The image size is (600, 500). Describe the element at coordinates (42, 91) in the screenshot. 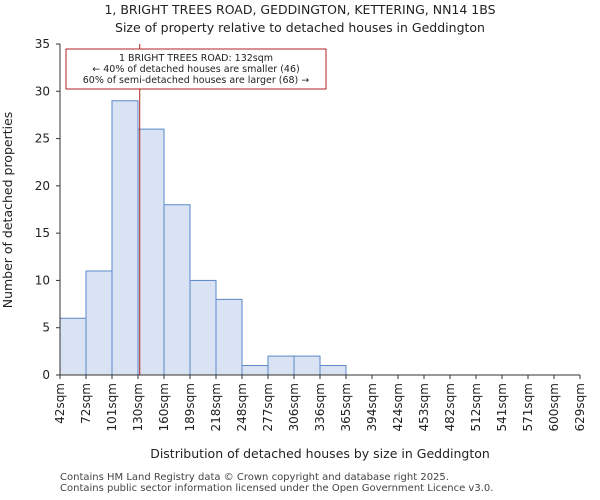

I see `y-tick-label: 30` at that location.